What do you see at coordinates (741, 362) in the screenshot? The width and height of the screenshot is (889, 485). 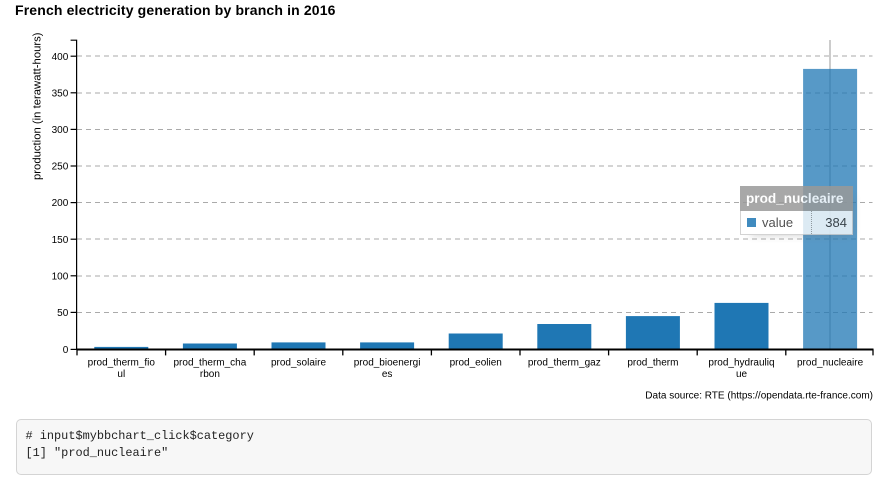 I see `svg-text: prod_hydrauliq` at bounding box center [741, 362].